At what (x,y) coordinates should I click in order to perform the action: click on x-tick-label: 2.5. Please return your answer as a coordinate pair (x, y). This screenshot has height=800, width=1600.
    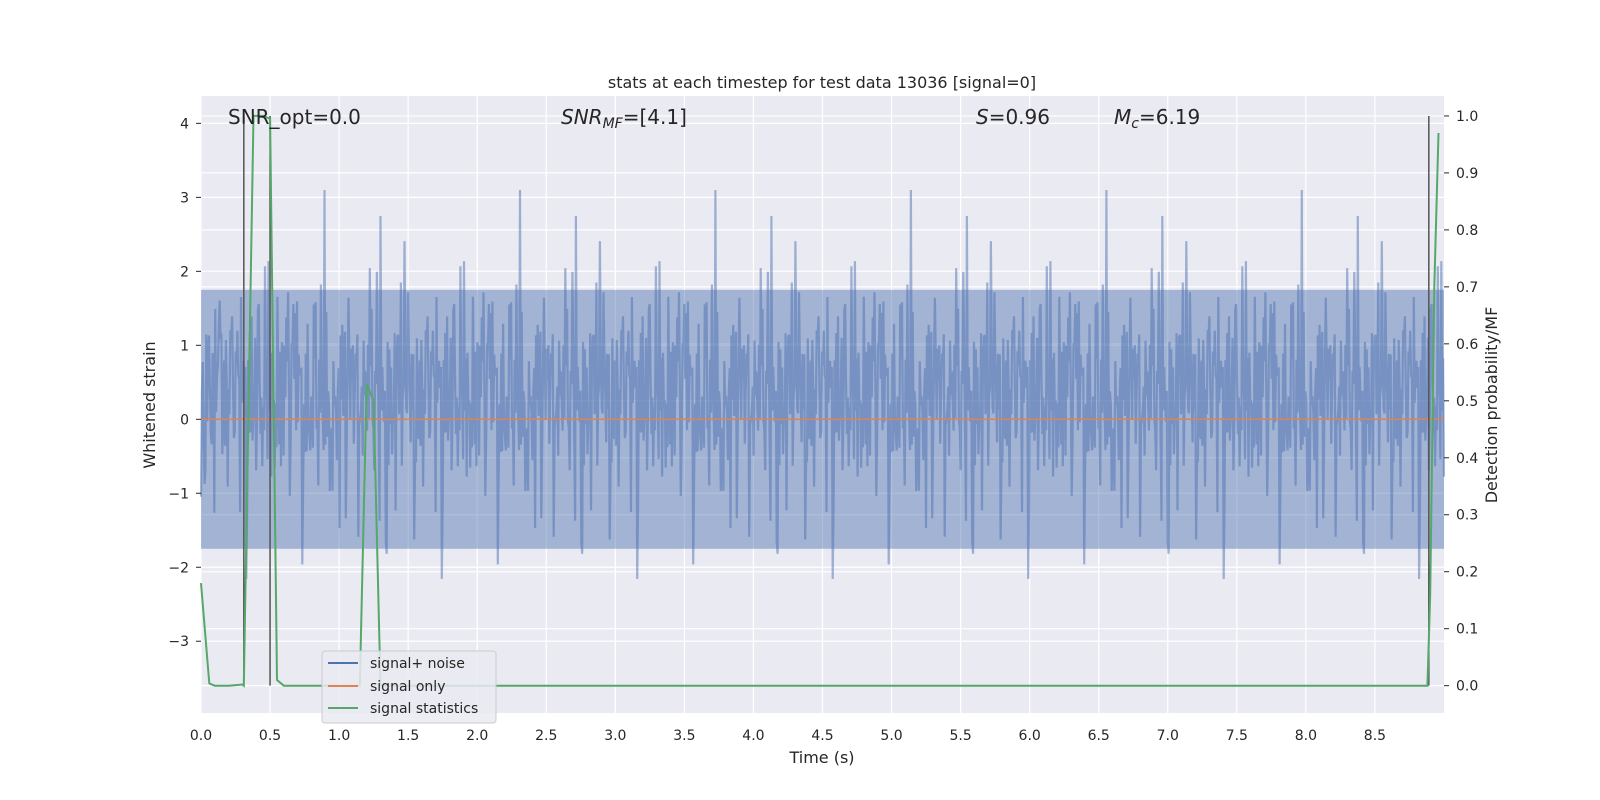
    Looking at the image, I should click on (546, 736).